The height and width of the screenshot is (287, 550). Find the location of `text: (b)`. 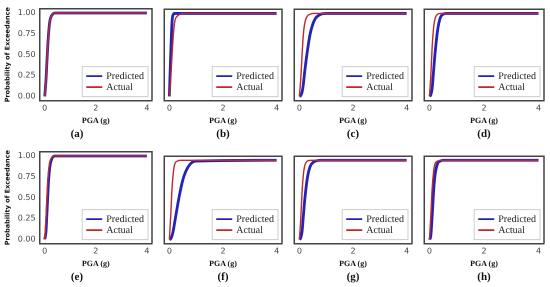

text: (b) is located at coordinates (223, 134).